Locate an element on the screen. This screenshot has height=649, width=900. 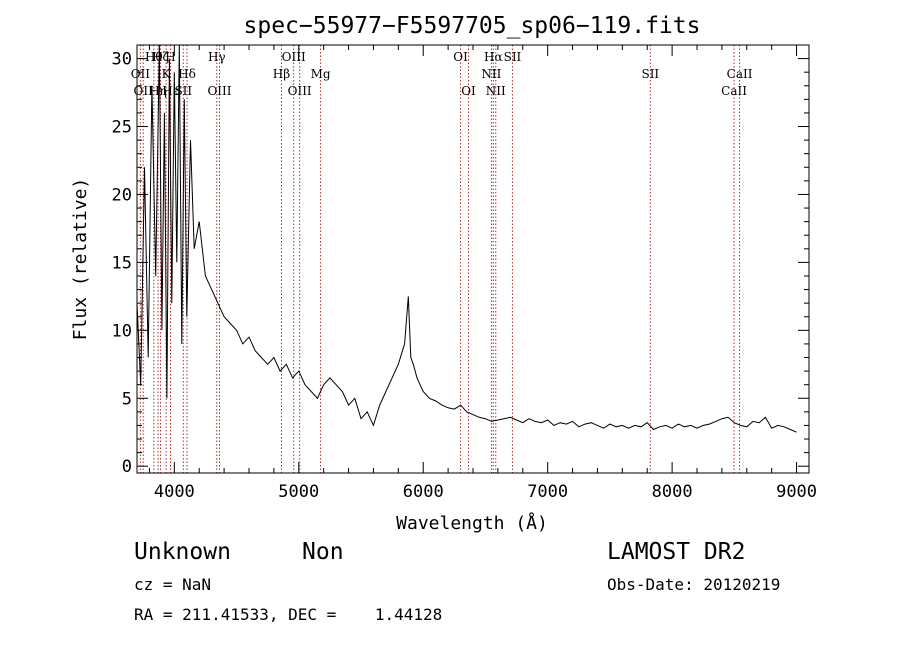
emission-line-label: Hθ is located at coordinates (154, 57).